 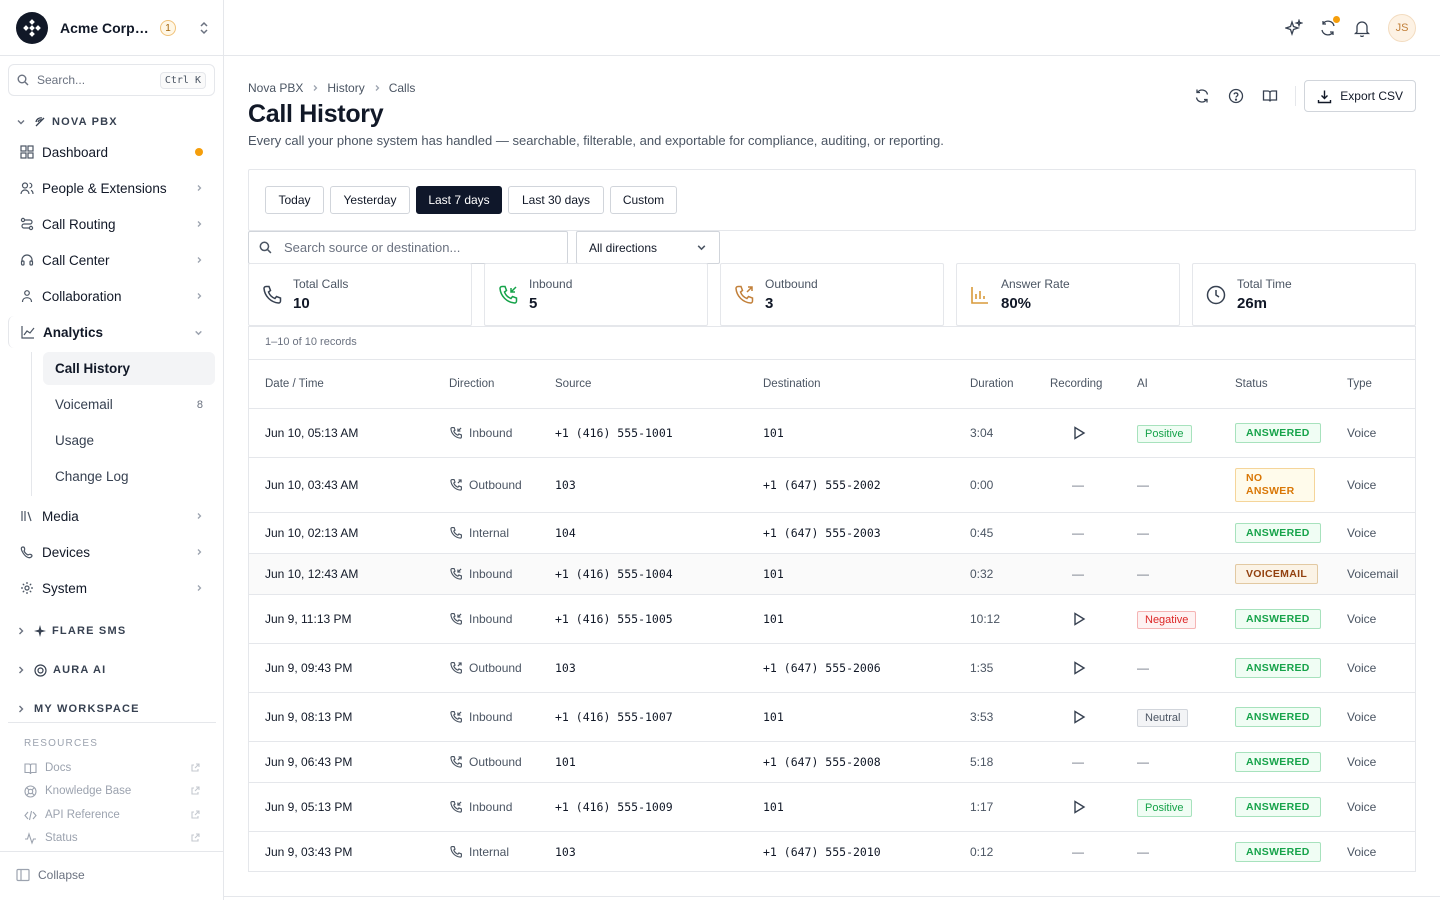 I want to click on range-last-30-days-button: Last 30 days, so click(x=556, y=200).